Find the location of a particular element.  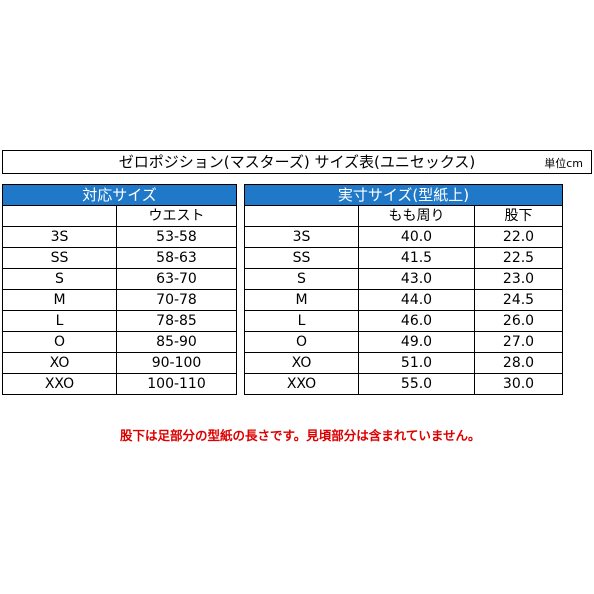

thigh-cell: 43.0 is located at coordinates (416, 279).